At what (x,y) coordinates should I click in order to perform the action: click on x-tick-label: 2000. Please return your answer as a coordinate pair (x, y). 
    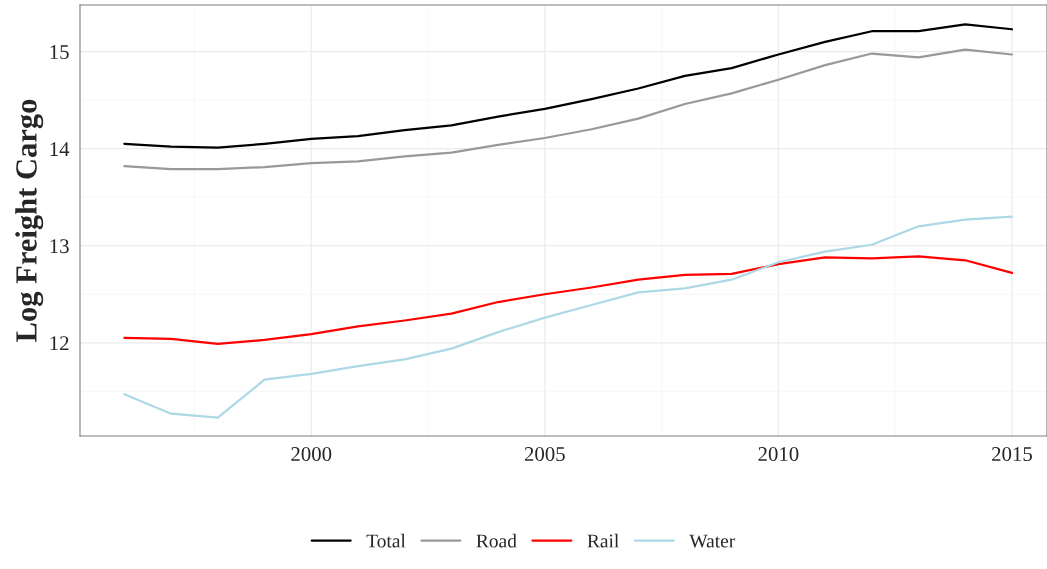
    Looking at the image, I should click on (311, 454).